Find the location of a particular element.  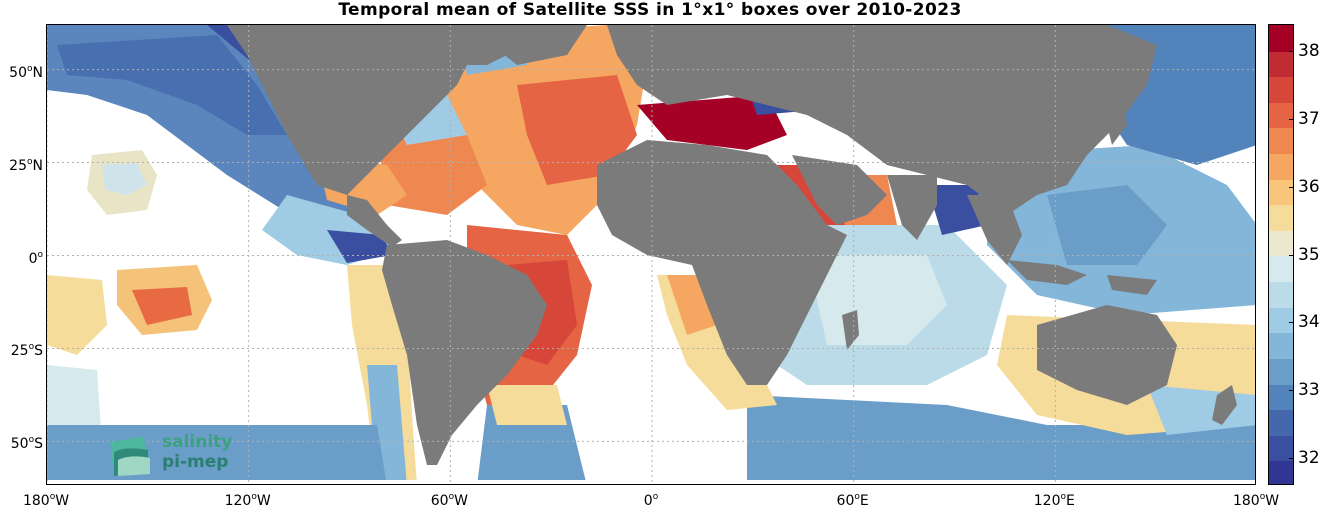

southeast-asia-land is located at coordinates (994, 230).